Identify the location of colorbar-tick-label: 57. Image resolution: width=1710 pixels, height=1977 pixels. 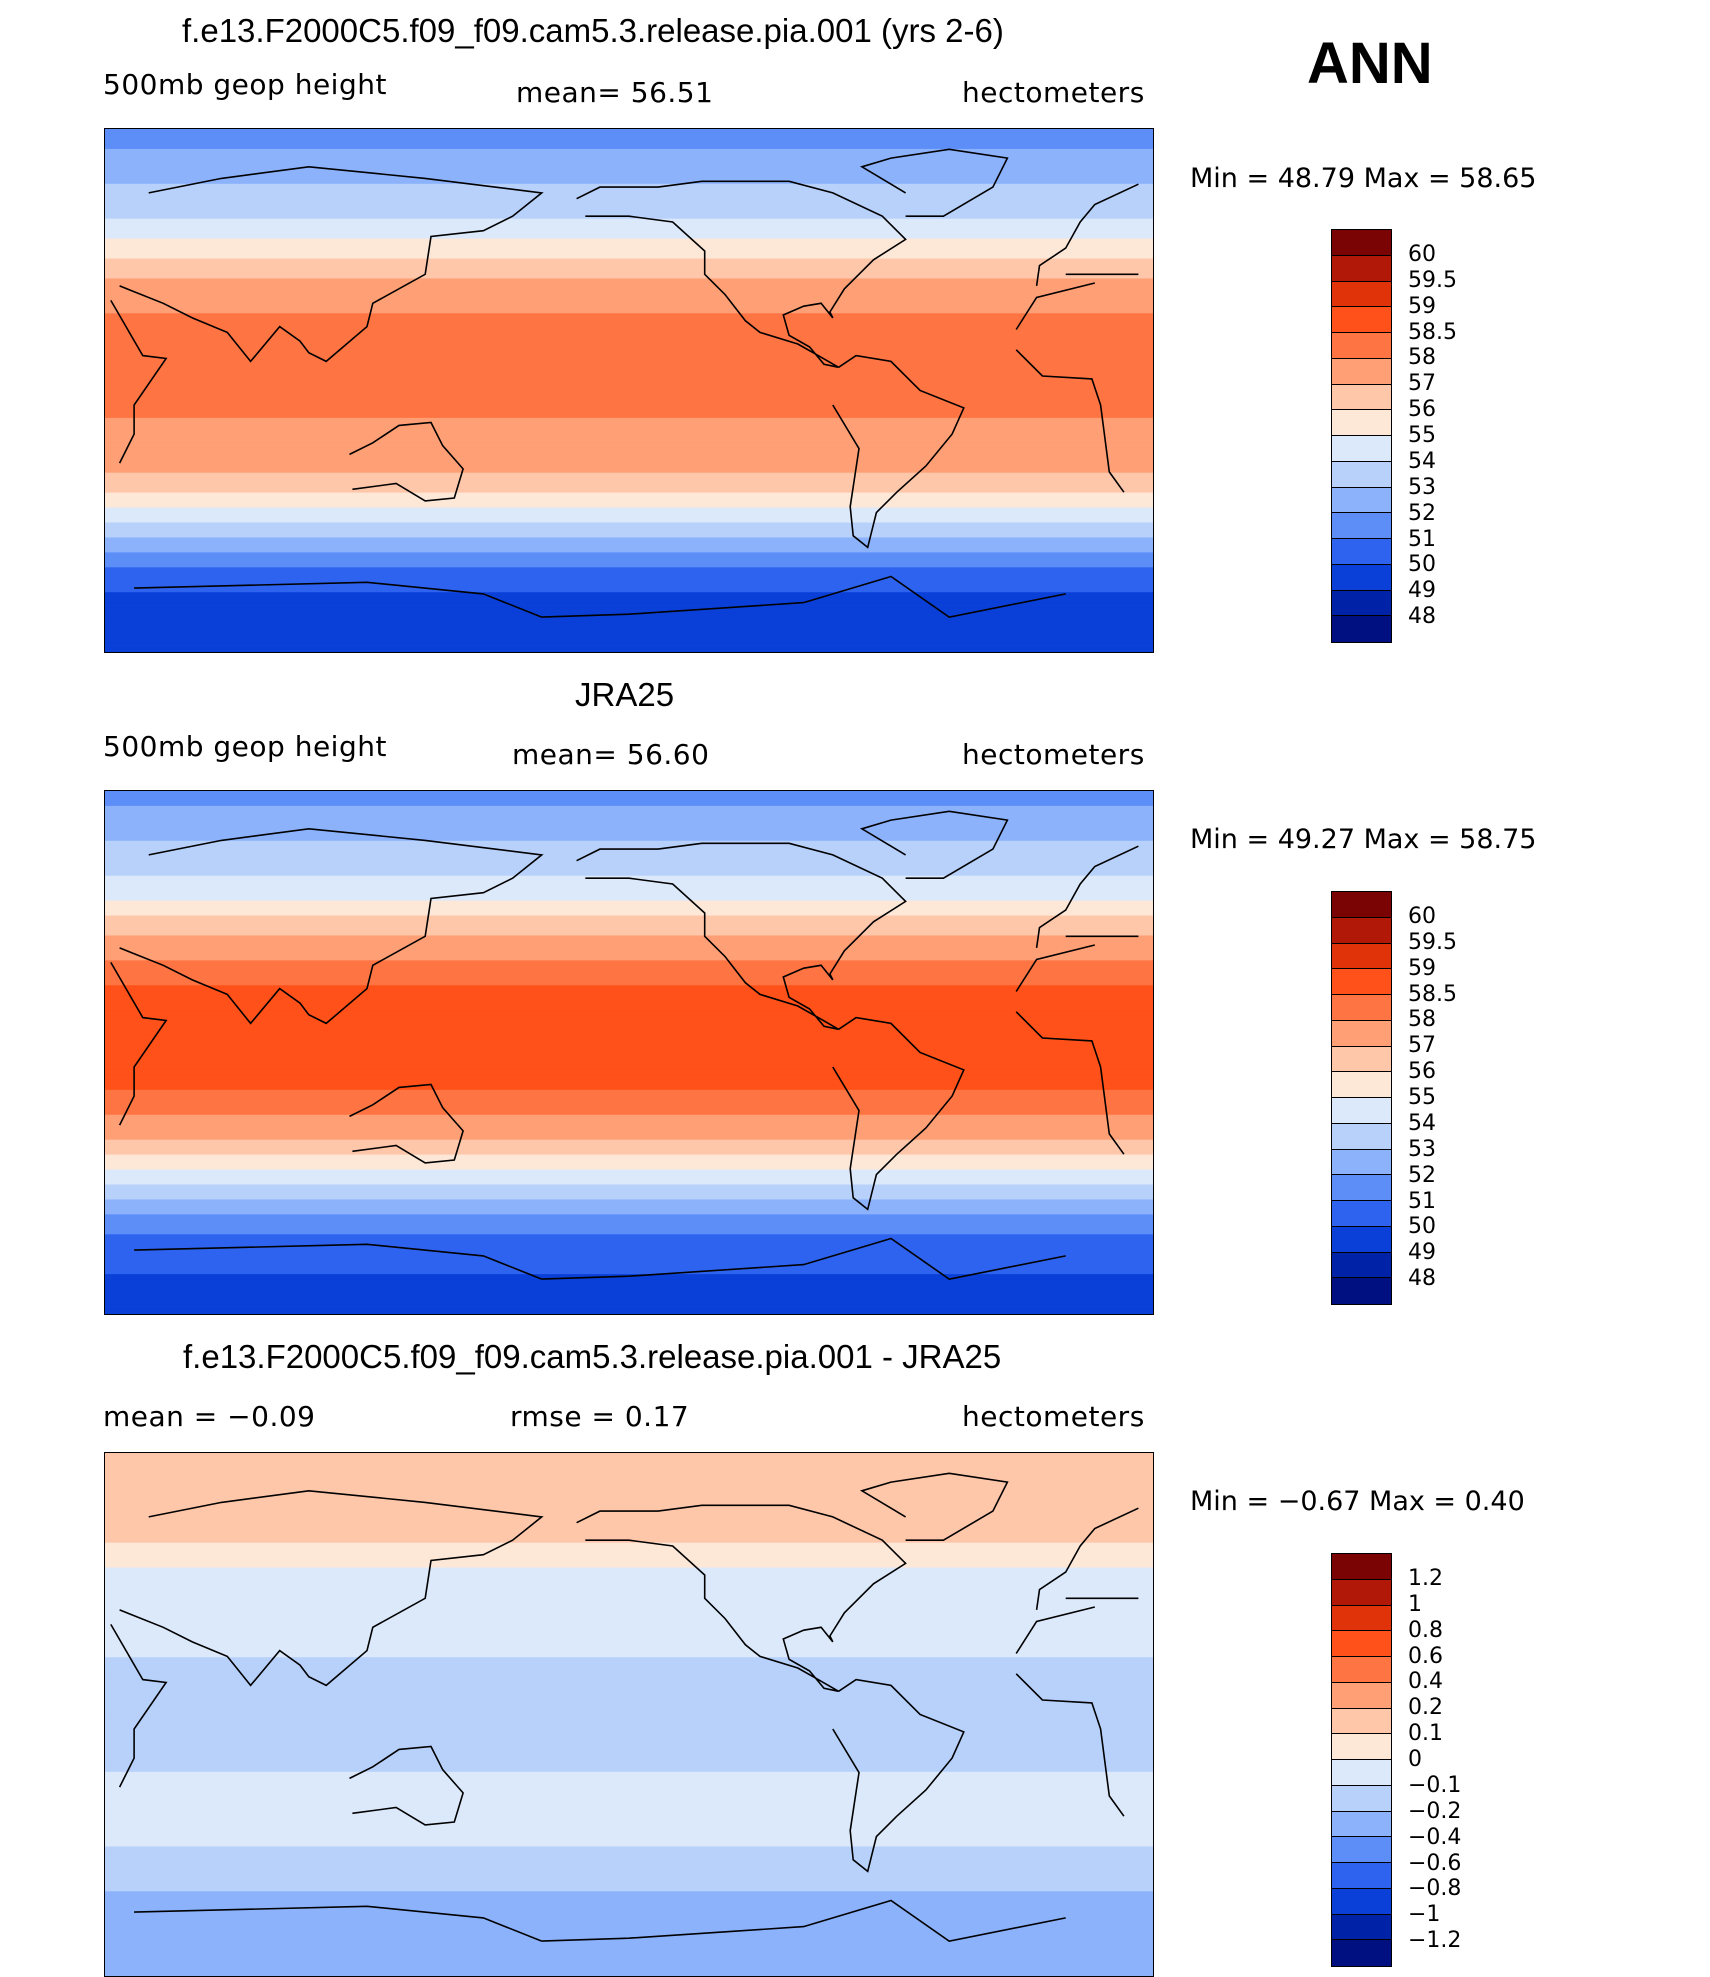
(1422, 1046).